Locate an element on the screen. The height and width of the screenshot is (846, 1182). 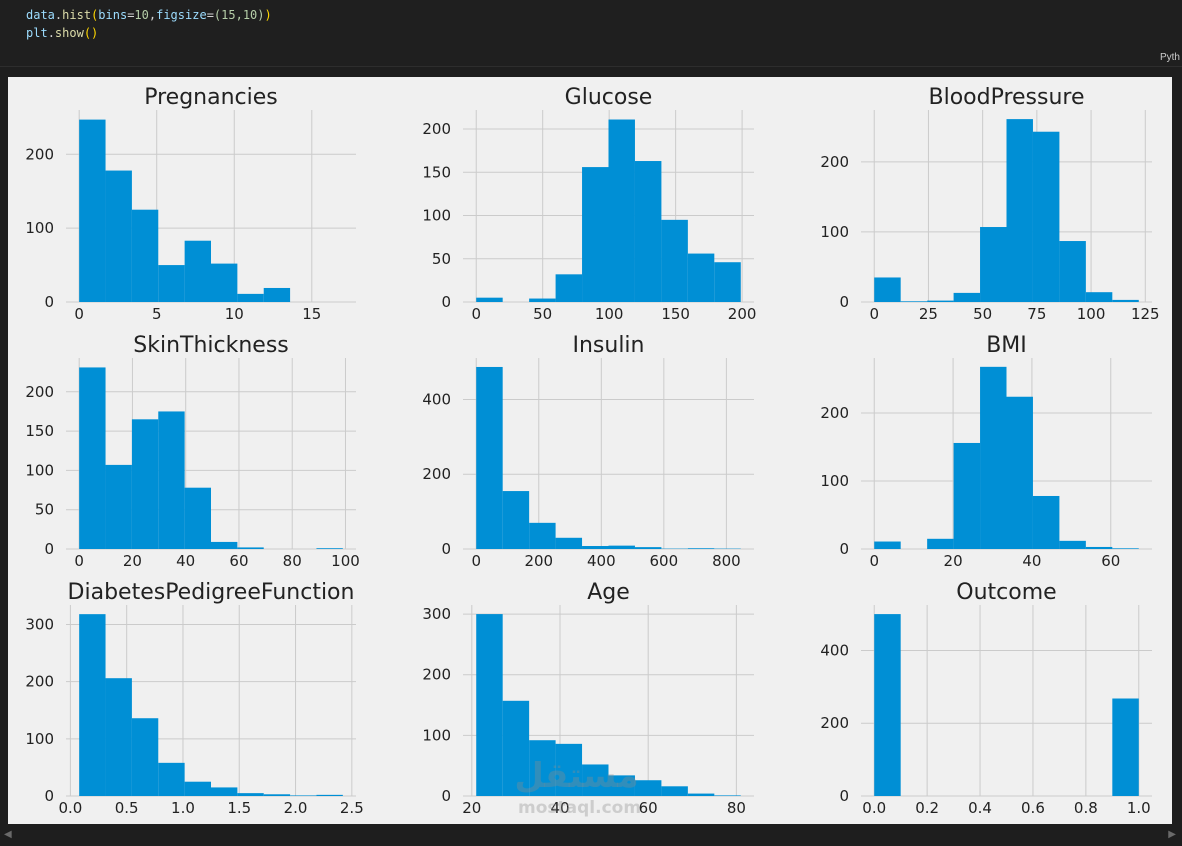
subplot-age: 20 40 60 80 0 100 200 300 Age is located at coordinates (588, 698).